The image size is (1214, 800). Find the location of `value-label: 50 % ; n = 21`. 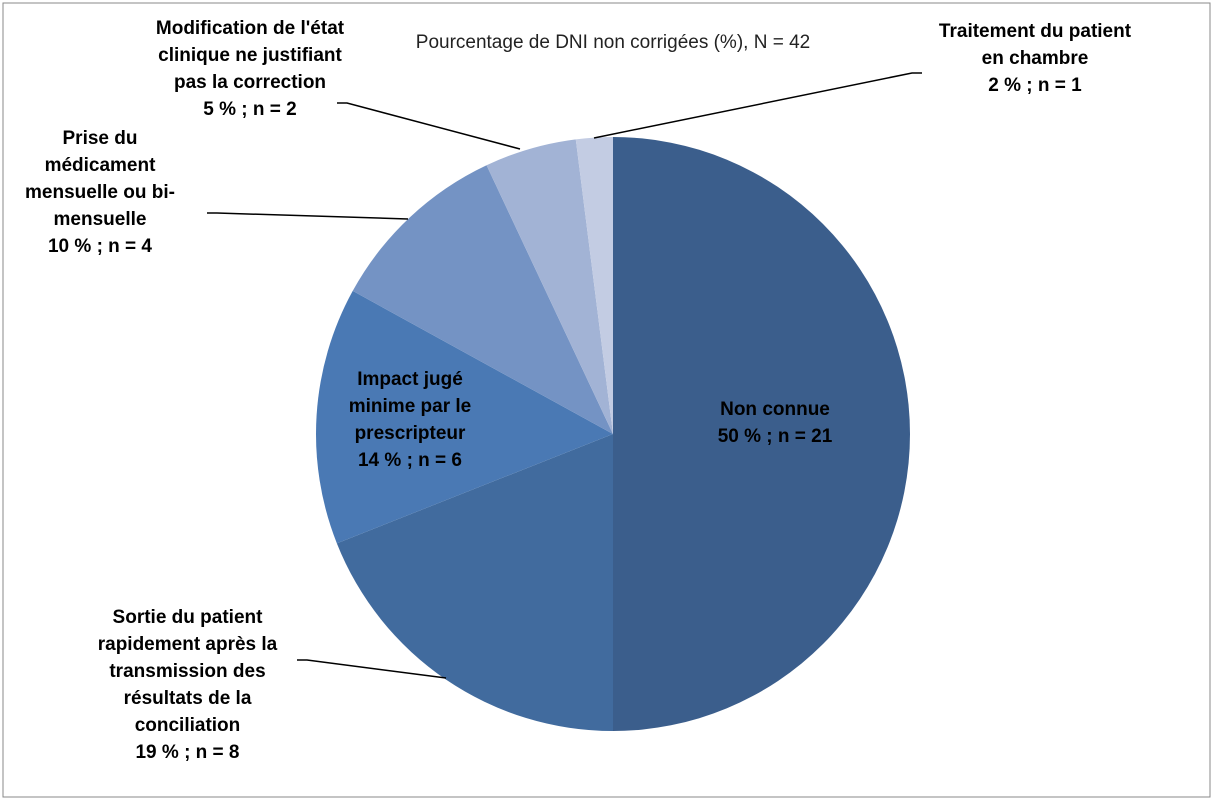

value-label: 50 % ; n = 21 is located at coordinates (775, 436).